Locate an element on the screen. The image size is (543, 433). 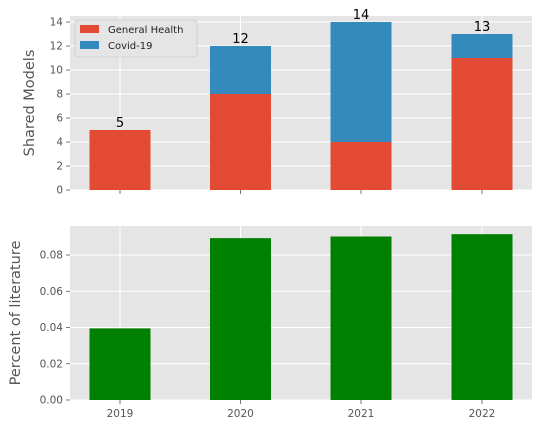
bottom-x-tick-labels: 2019 2020 2021 2022 is located at coordinates (301, 410).